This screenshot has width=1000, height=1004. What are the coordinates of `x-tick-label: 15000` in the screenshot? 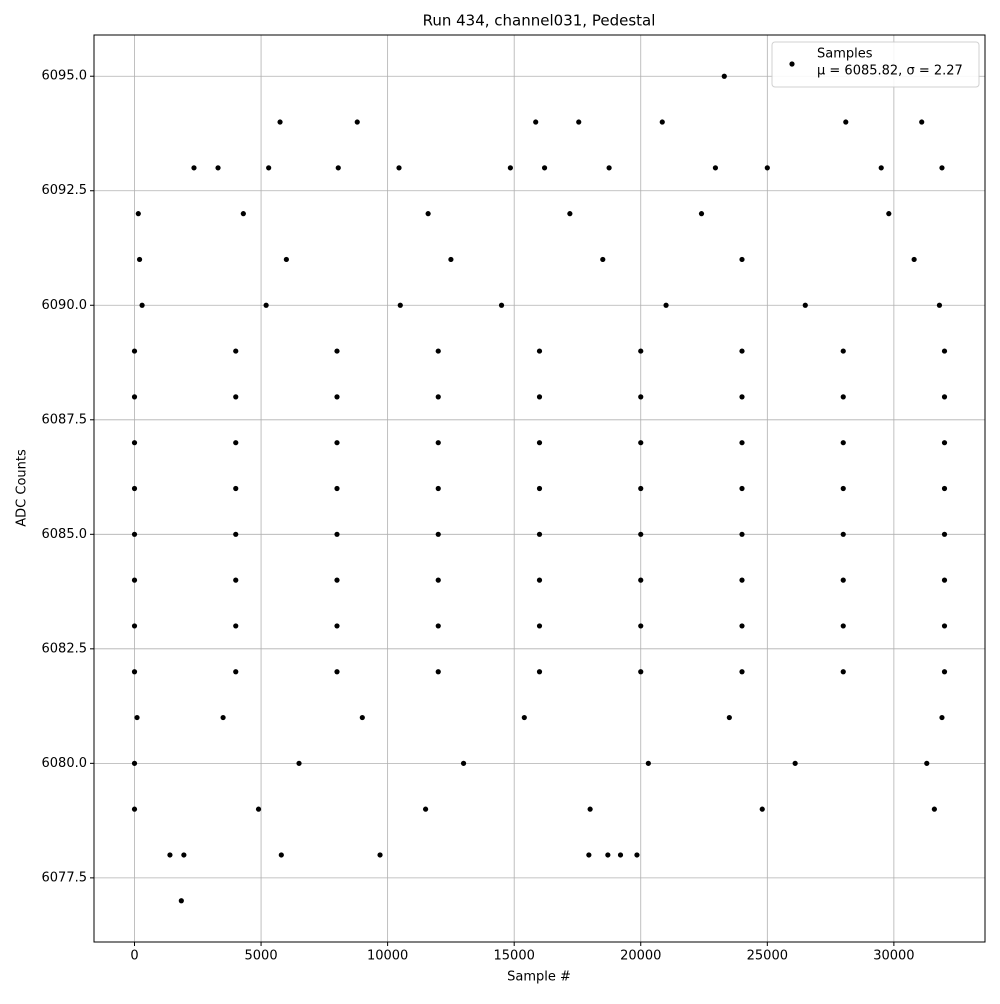 It's located at (514, 956).